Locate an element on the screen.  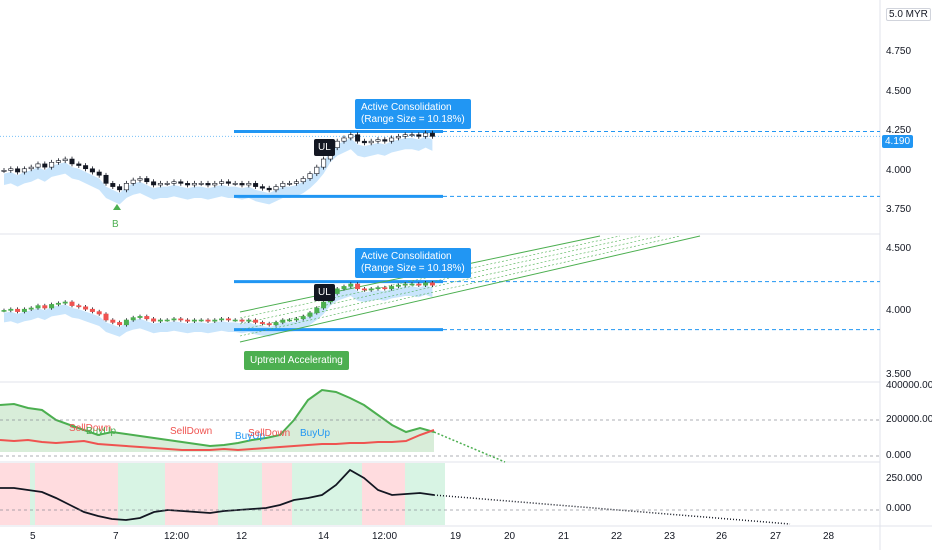
ul-marker: UL is located at coordinates (324, 147).